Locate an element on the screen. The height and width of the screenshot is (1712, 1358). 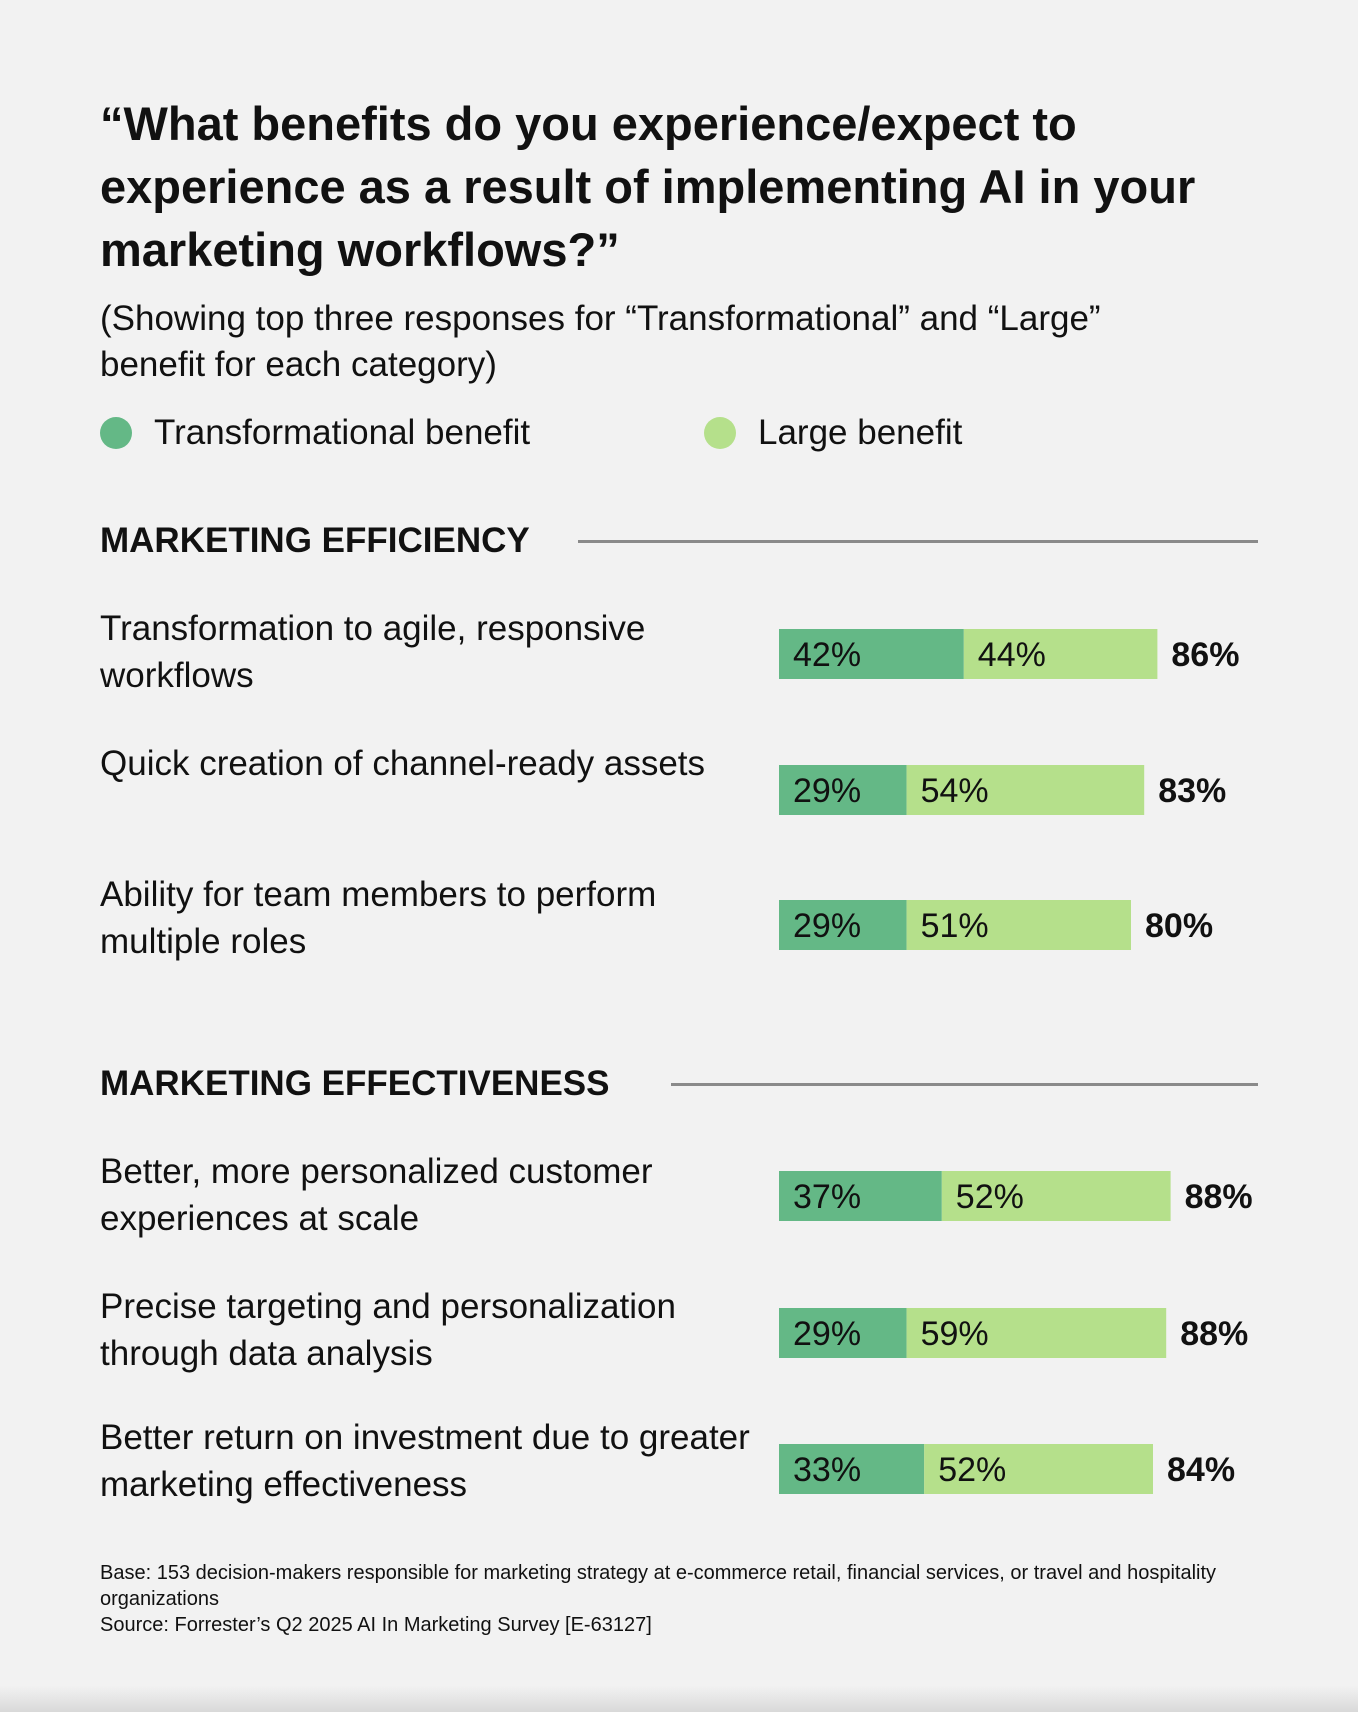
bar-large-s1-r0 is located at coordinates (1056, 1196).